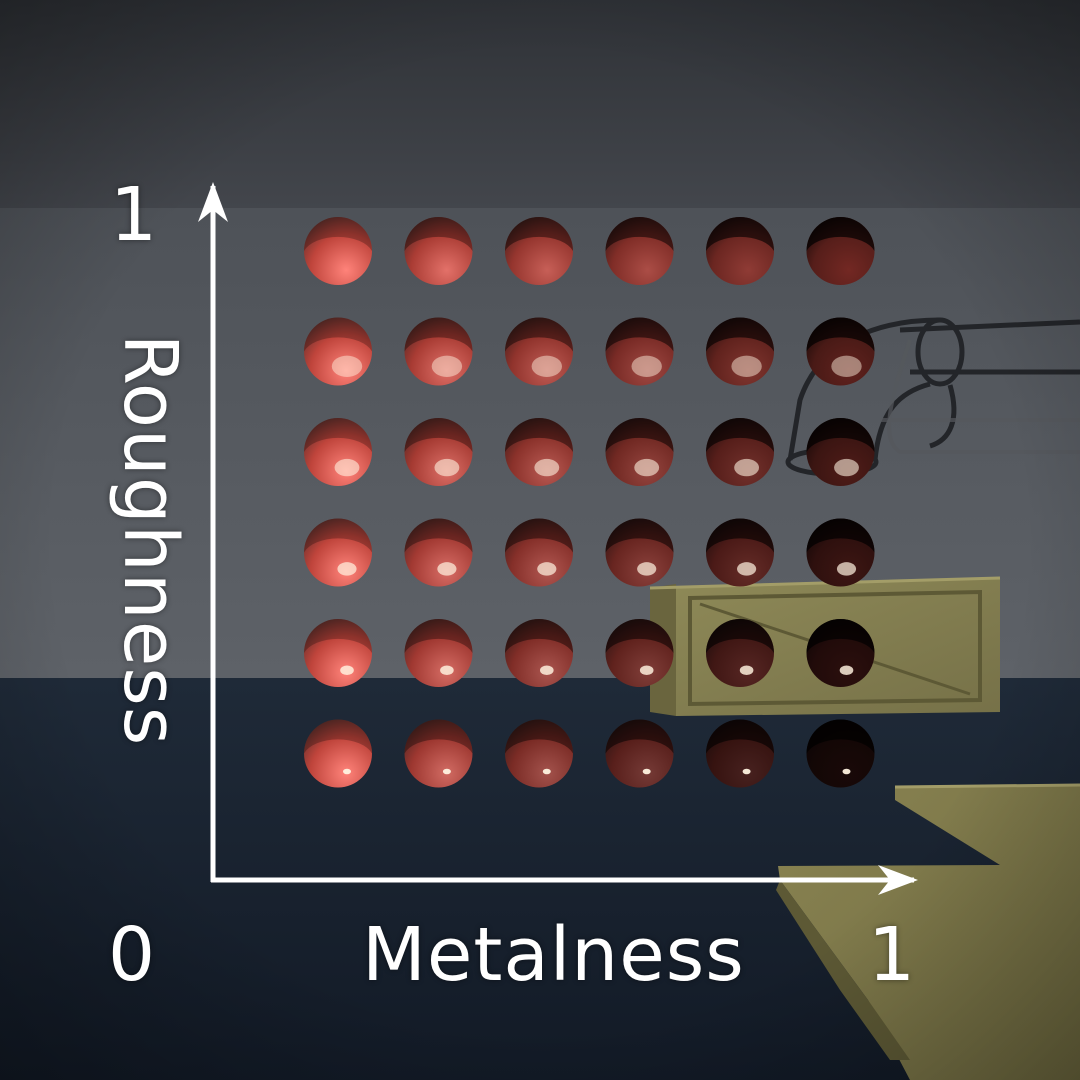  I want to click on sphere-shadow-r5-c3, so click(639, 736).